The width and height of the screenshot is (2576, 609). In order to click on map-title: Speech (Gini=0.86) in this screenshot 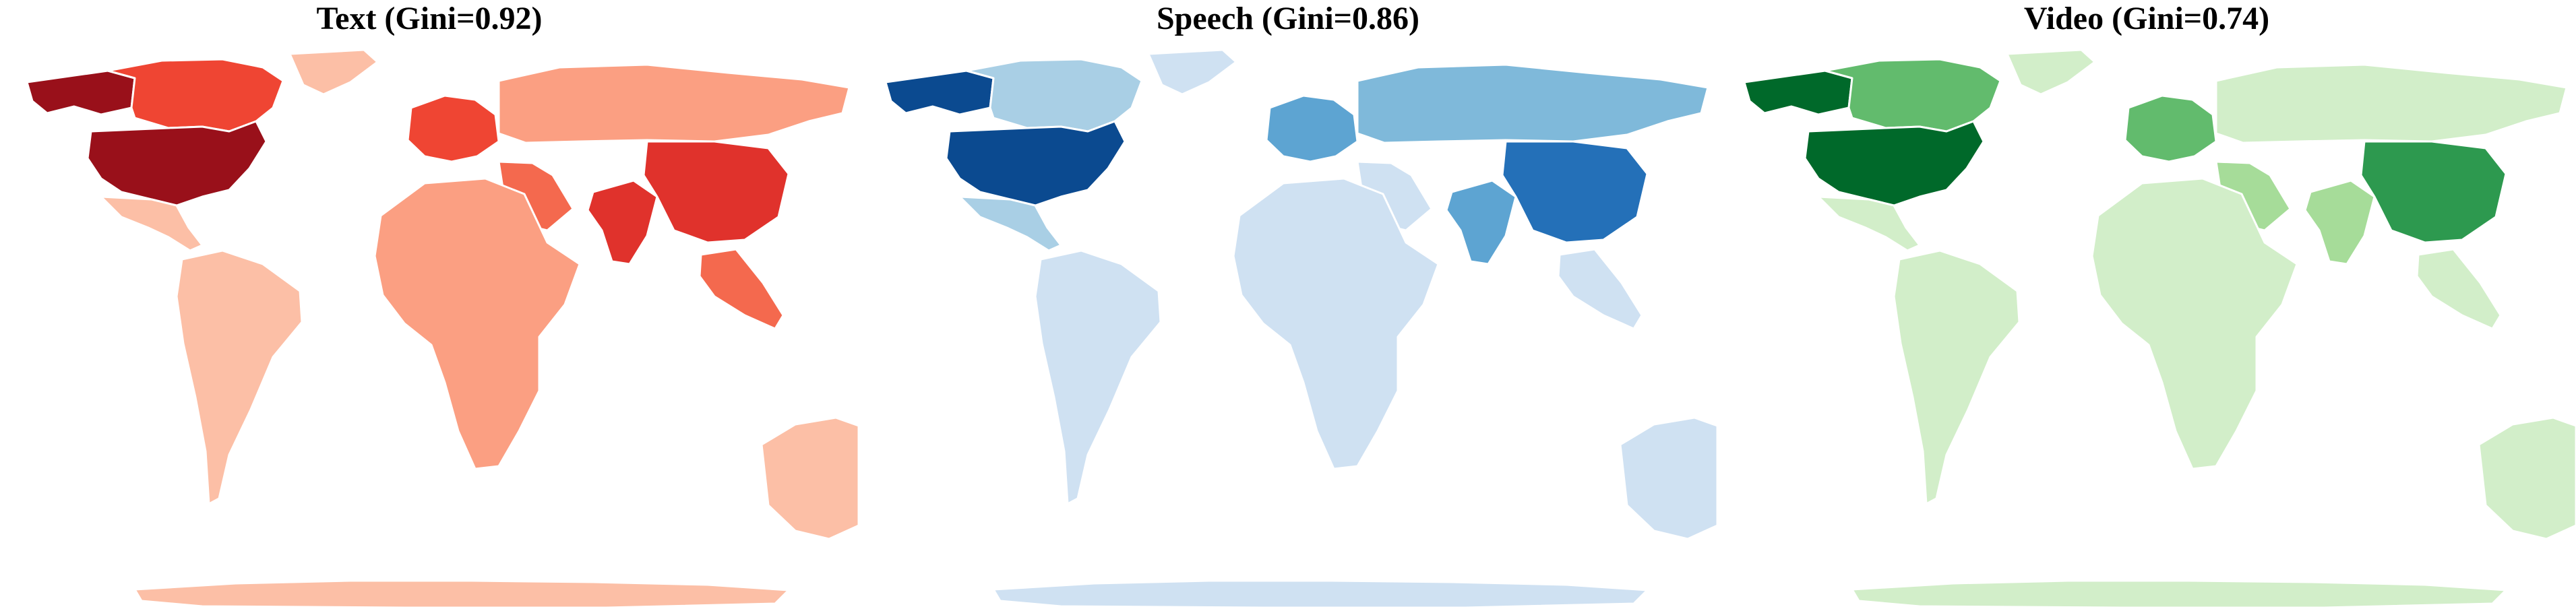, I will do `click(1288, 18)`.